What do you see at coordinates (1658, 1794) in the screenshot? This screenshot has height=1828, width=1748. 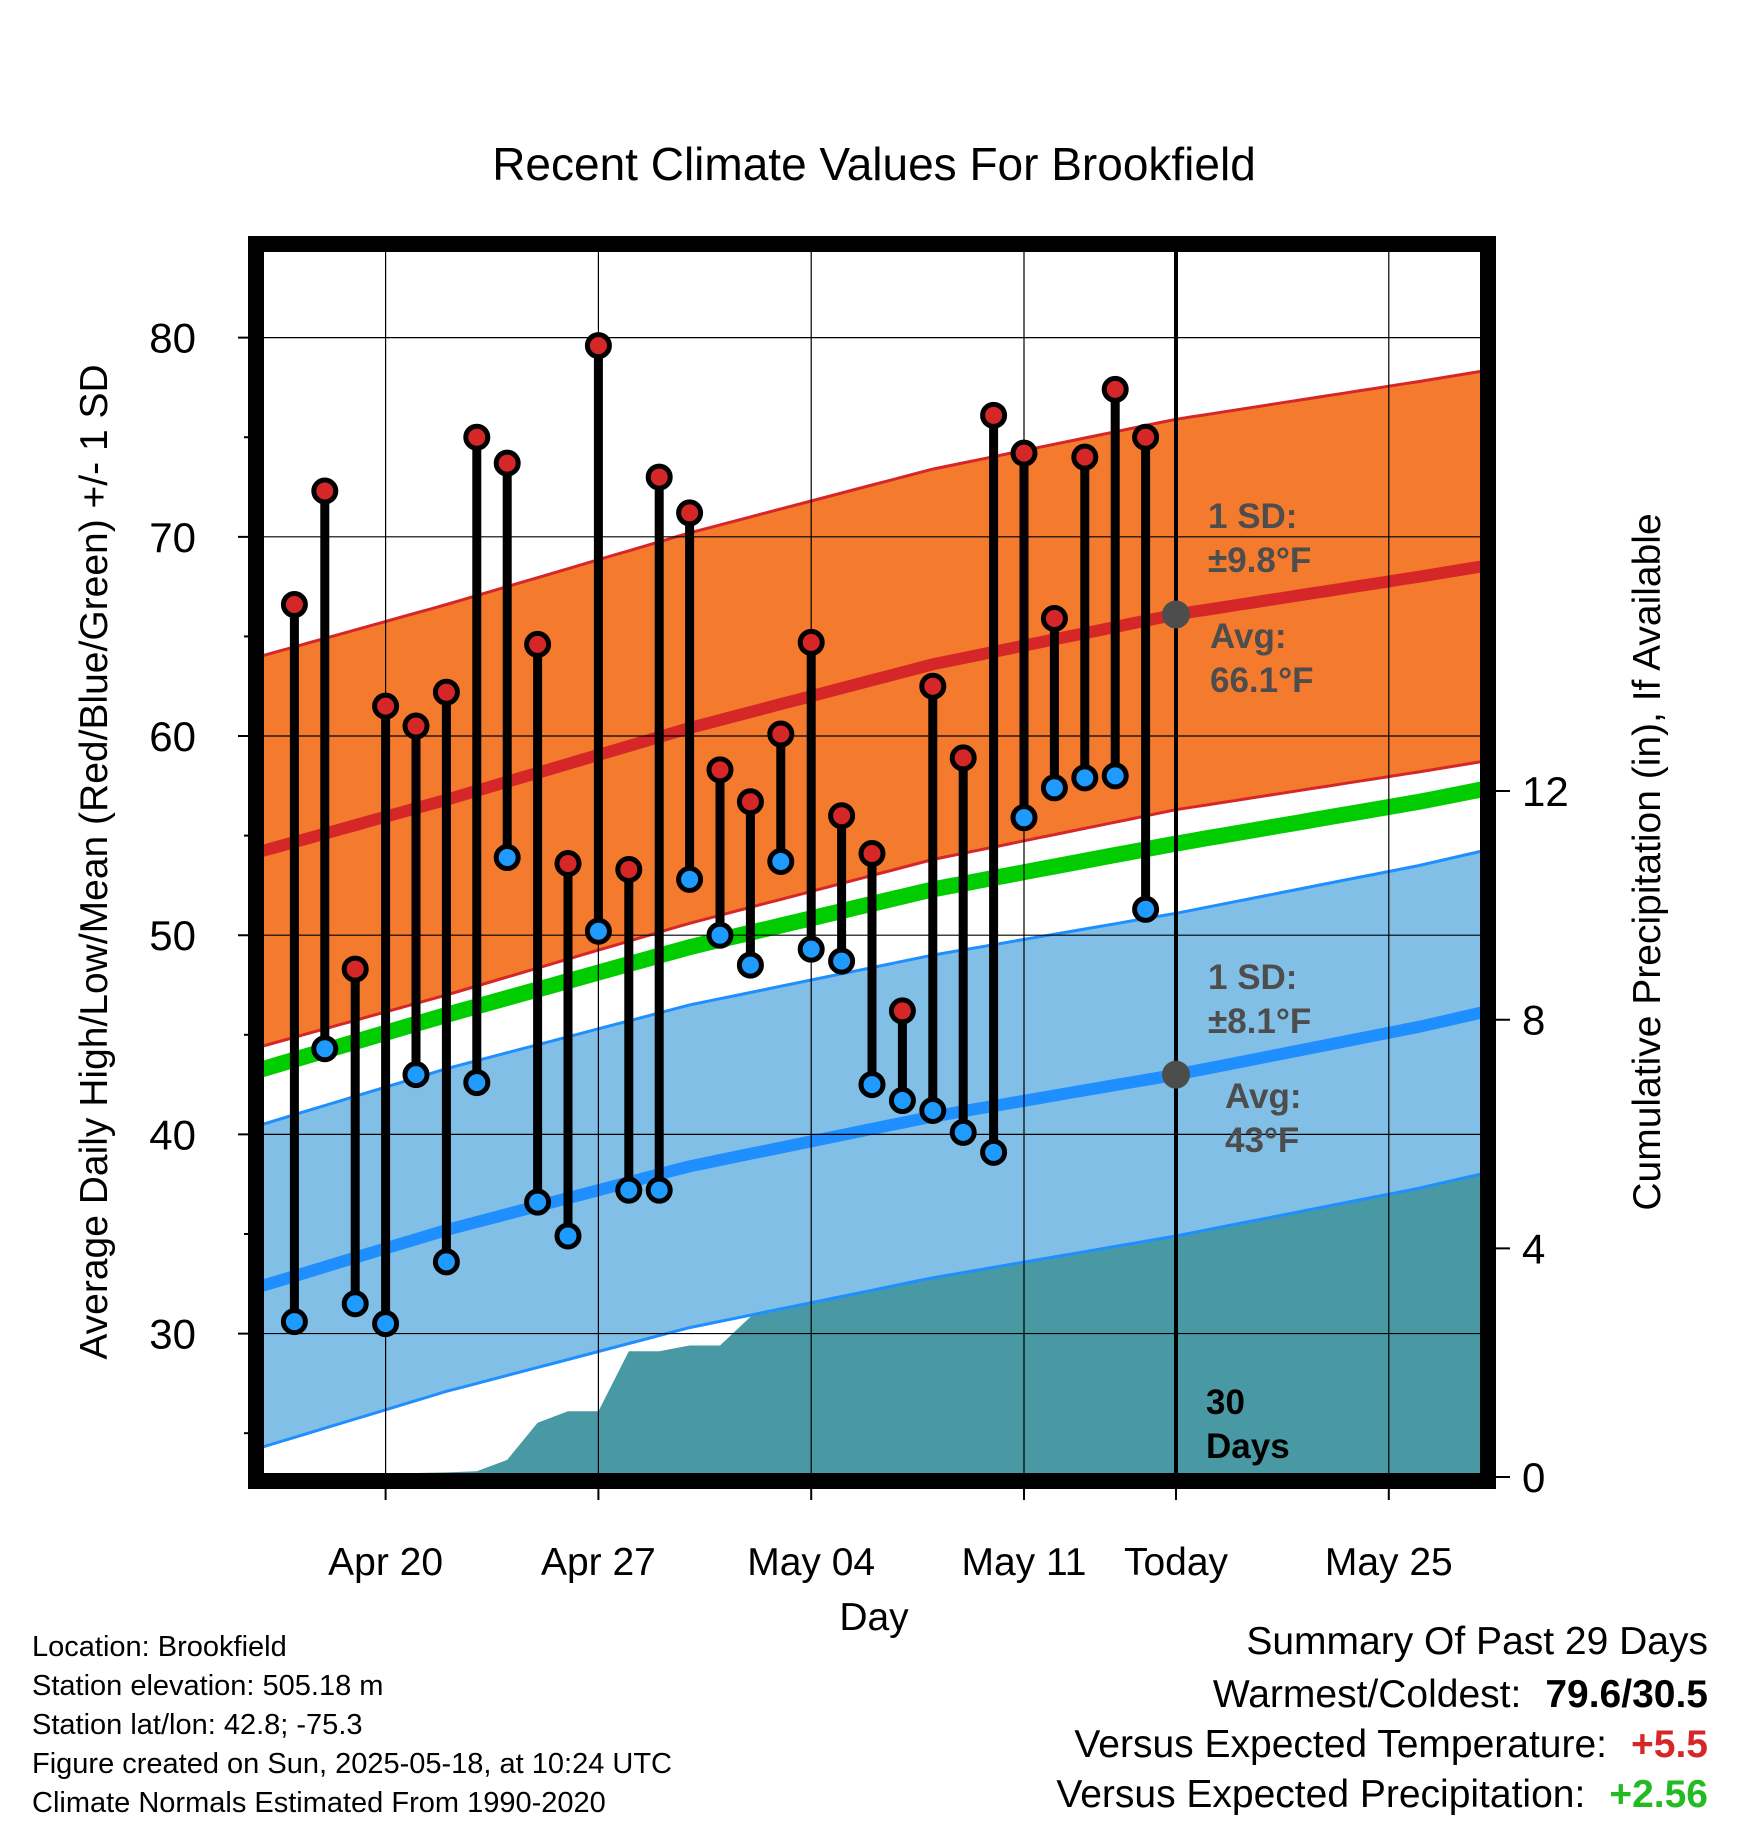 I see `summary-precip-value: +2.56` at bounding box center [1658, 1794].